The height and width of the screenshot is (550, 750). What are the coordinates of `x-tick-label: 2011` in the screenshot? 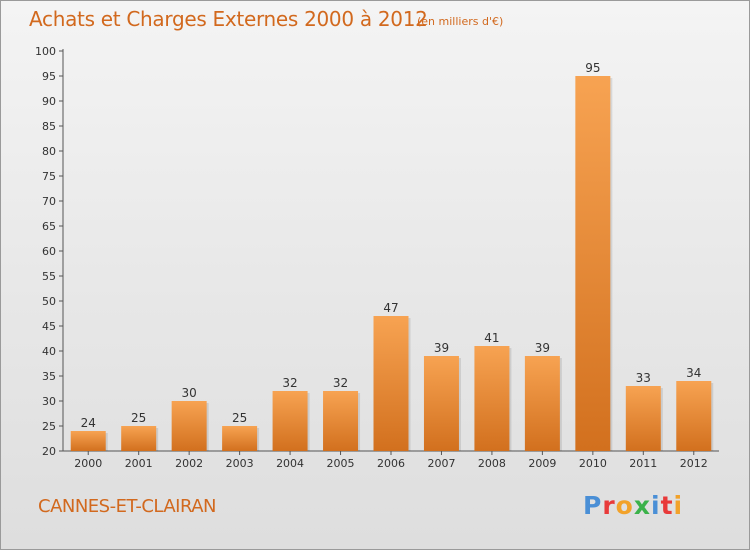 It's located at (643, 463).